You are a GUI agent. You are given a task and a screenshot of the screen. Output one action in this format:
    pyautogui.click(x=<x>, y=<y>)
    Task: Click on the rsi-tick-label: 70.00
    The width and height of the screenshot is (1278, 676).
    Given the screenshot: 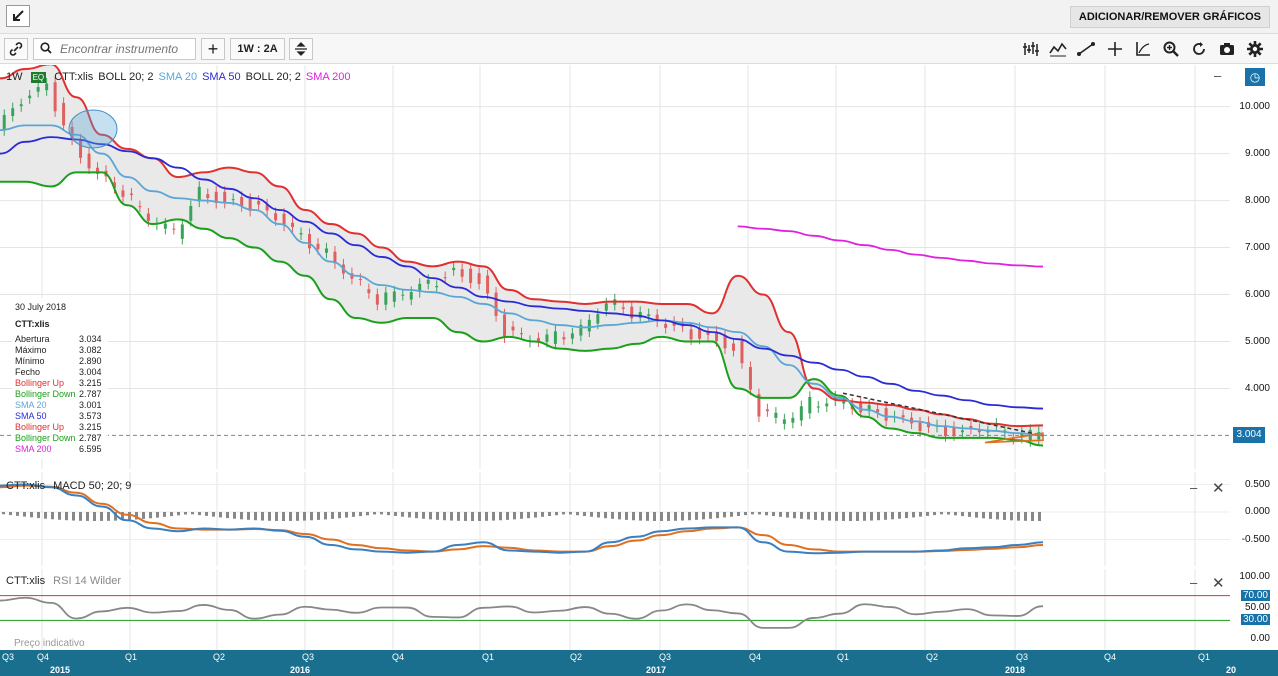 What is the action you would take?
    pyautogui.click(x=1255, y=595)
    